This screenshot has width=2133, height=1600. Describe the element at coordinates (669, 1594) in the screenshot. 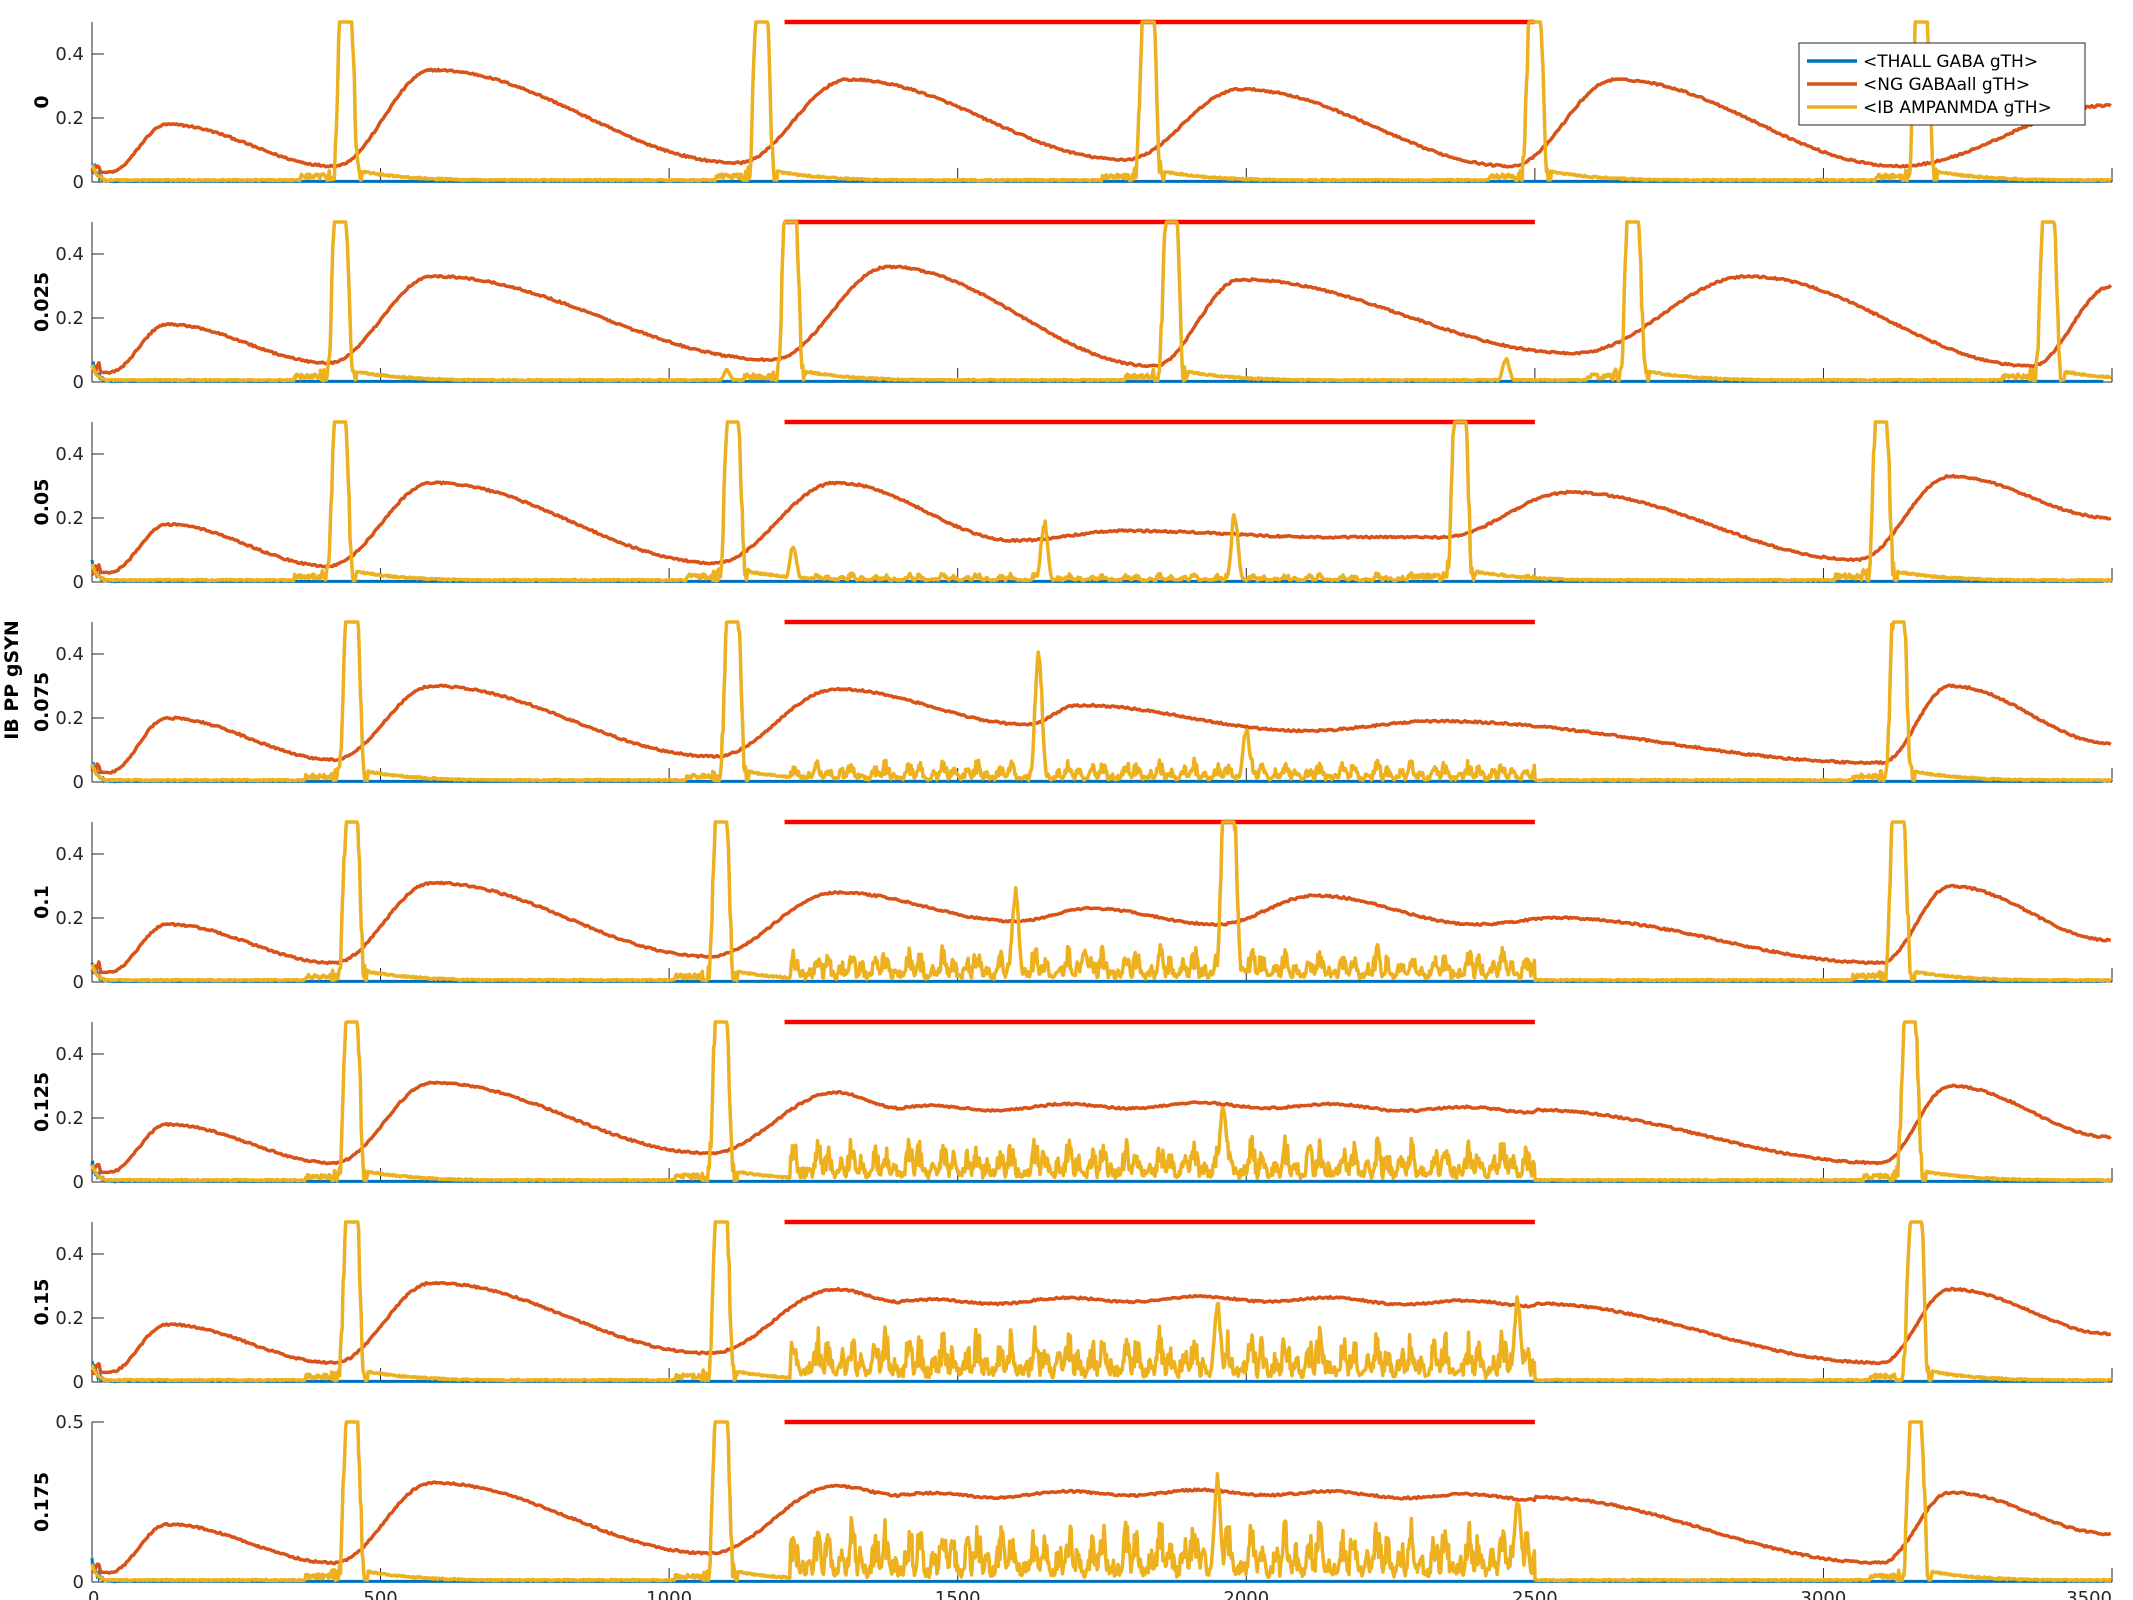

I see `x-tick-label: 1000` at that location.